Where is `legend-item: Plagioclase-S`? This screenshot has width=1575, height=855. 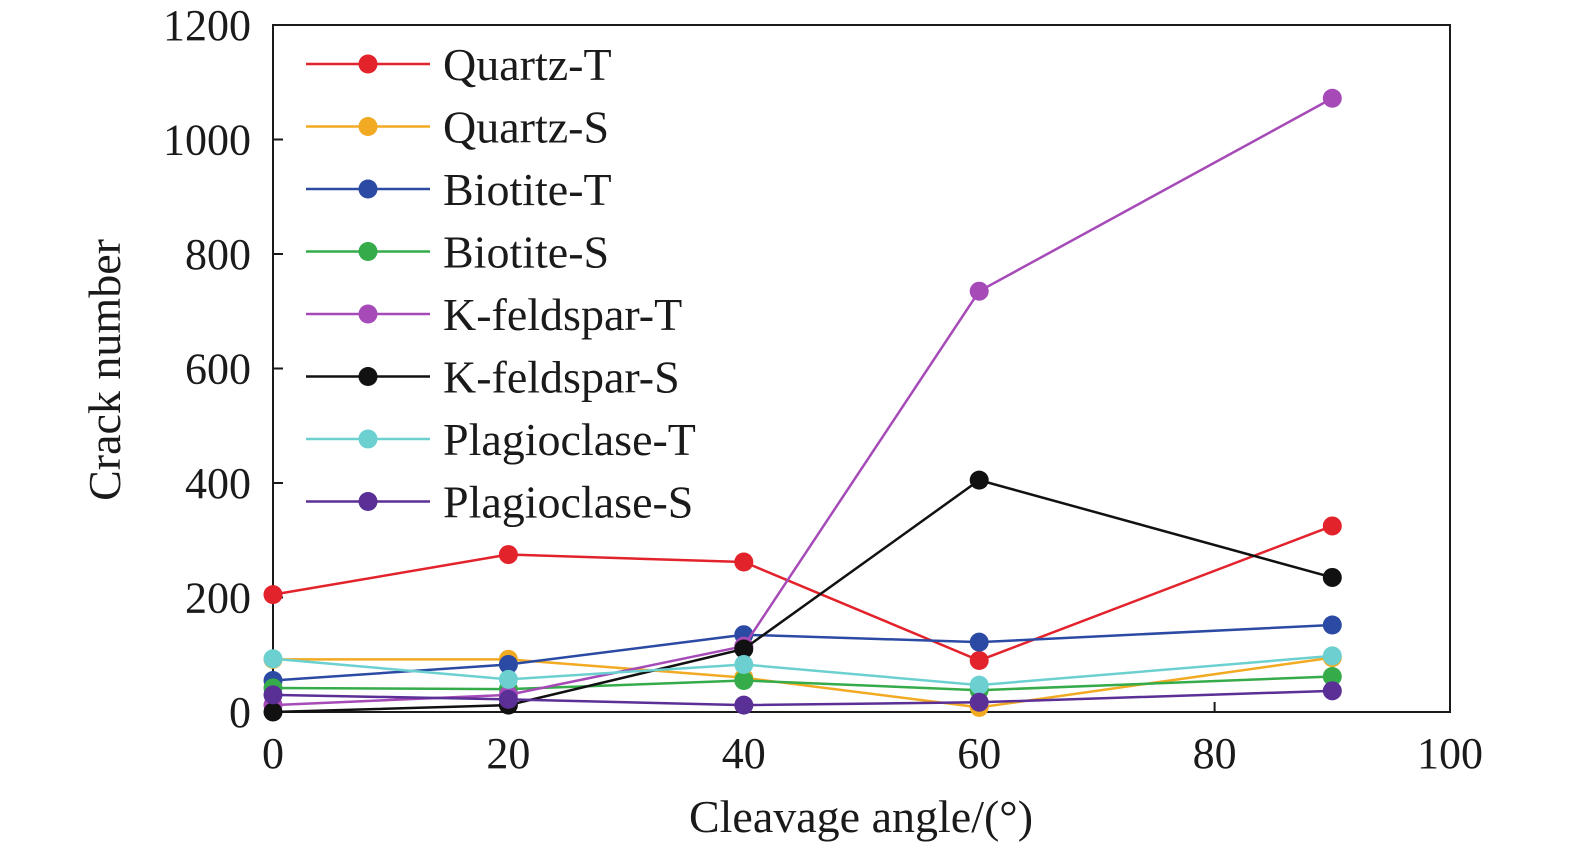
legend-item: Plagioclase-S is located at coordinates (499, 502).